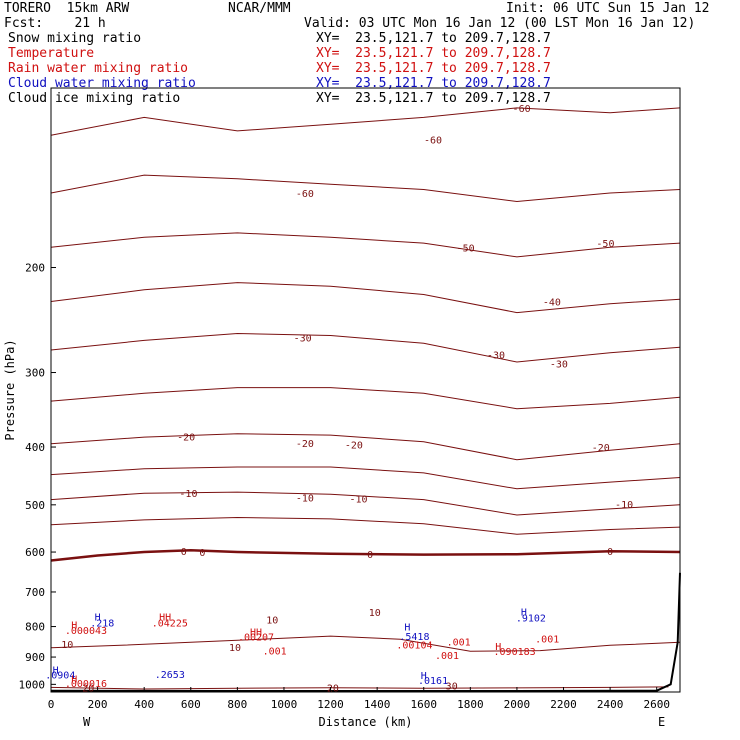  I want to click on x-tick-label: 1400, so click(377, 704).